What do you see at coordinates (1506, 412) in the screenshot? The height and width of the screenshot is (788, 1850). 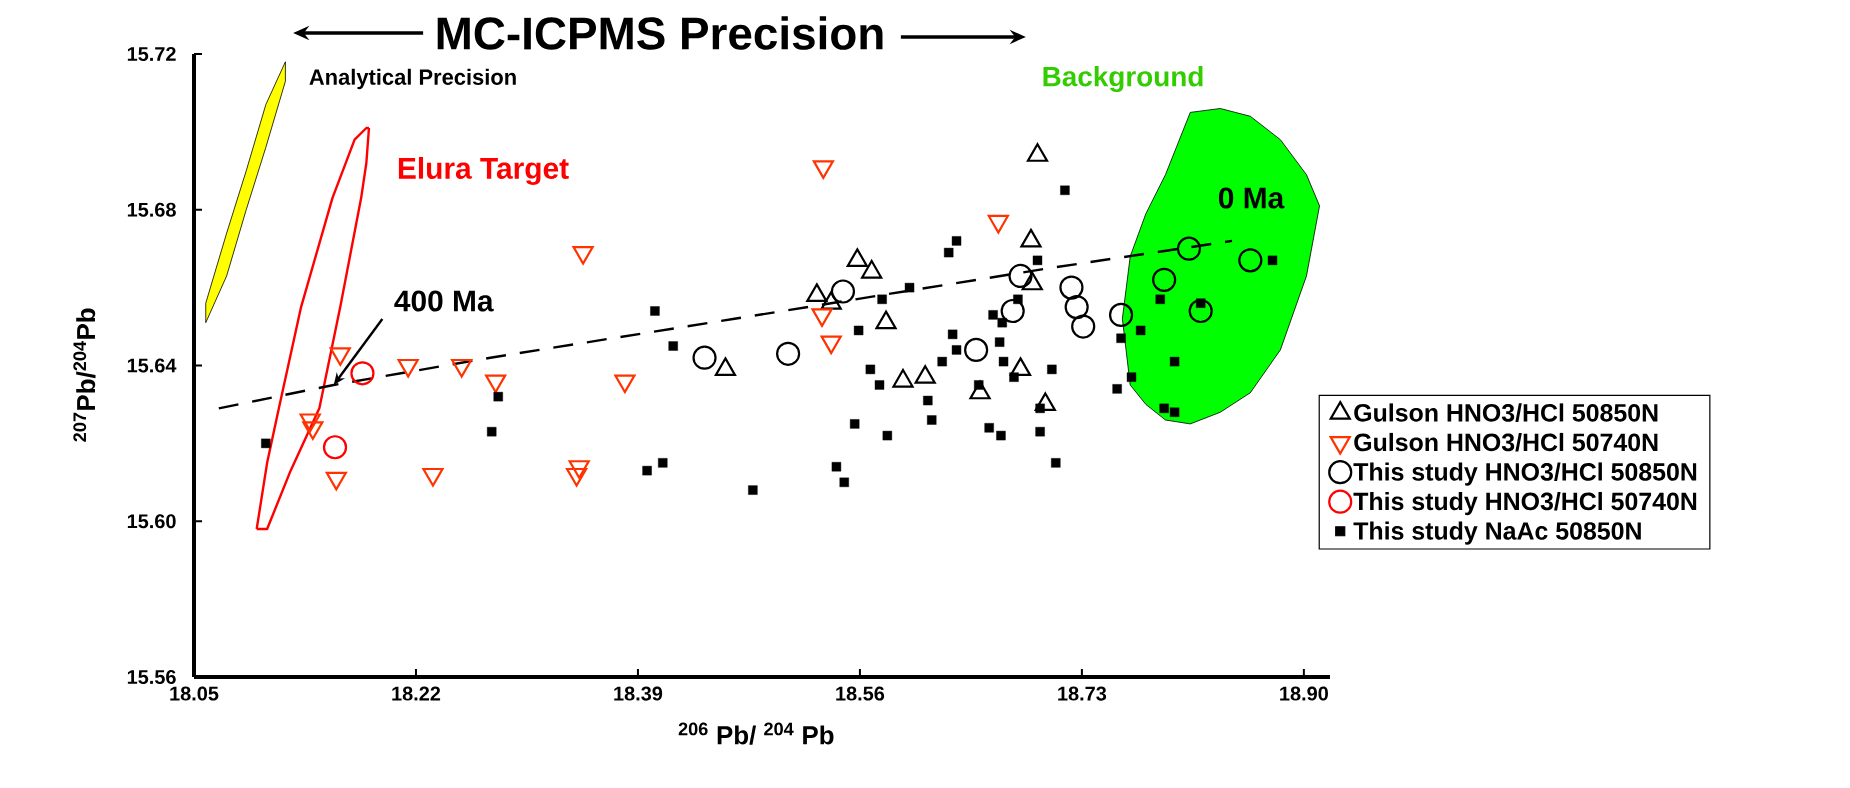 I see `legend-label: Gulson HNO3/HCl 50850N` at bounding box center [1506, 412].